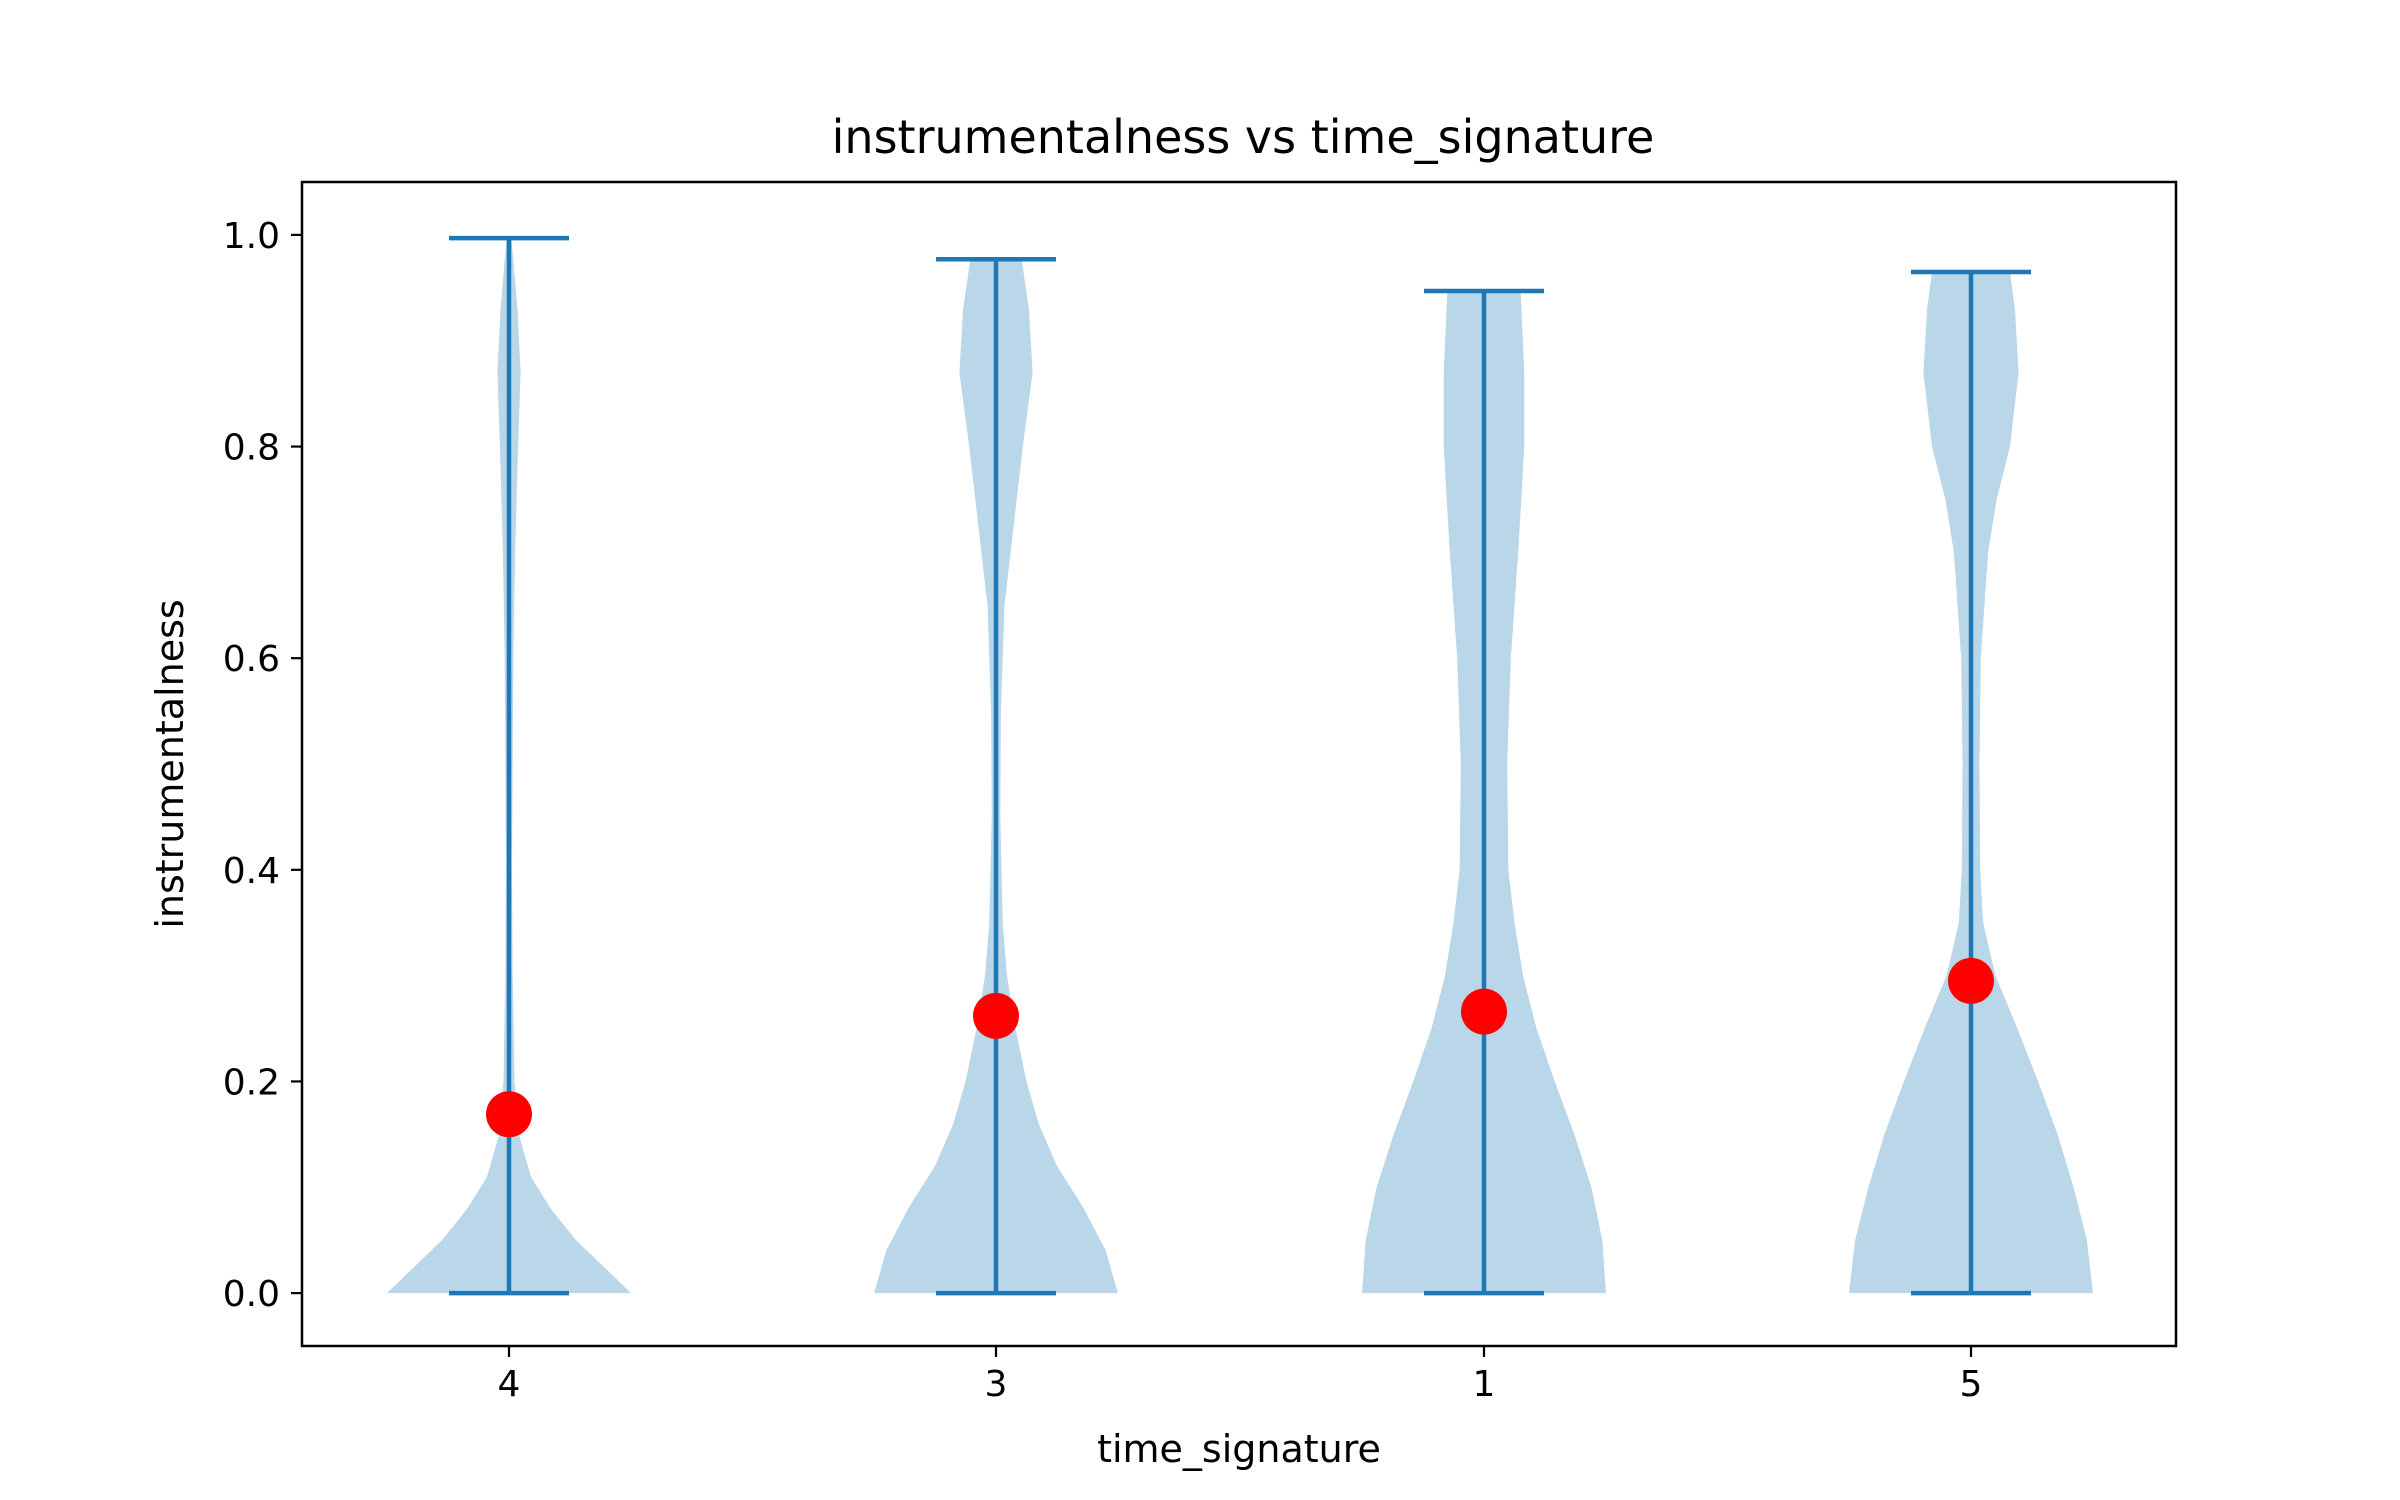 The width and height of the screenshot is (2400, 1500). What do you see at coordinates (509, 1384) in the screenshot?
I see `x-tick-label-4: 4` at bounding box center [509, 1384].